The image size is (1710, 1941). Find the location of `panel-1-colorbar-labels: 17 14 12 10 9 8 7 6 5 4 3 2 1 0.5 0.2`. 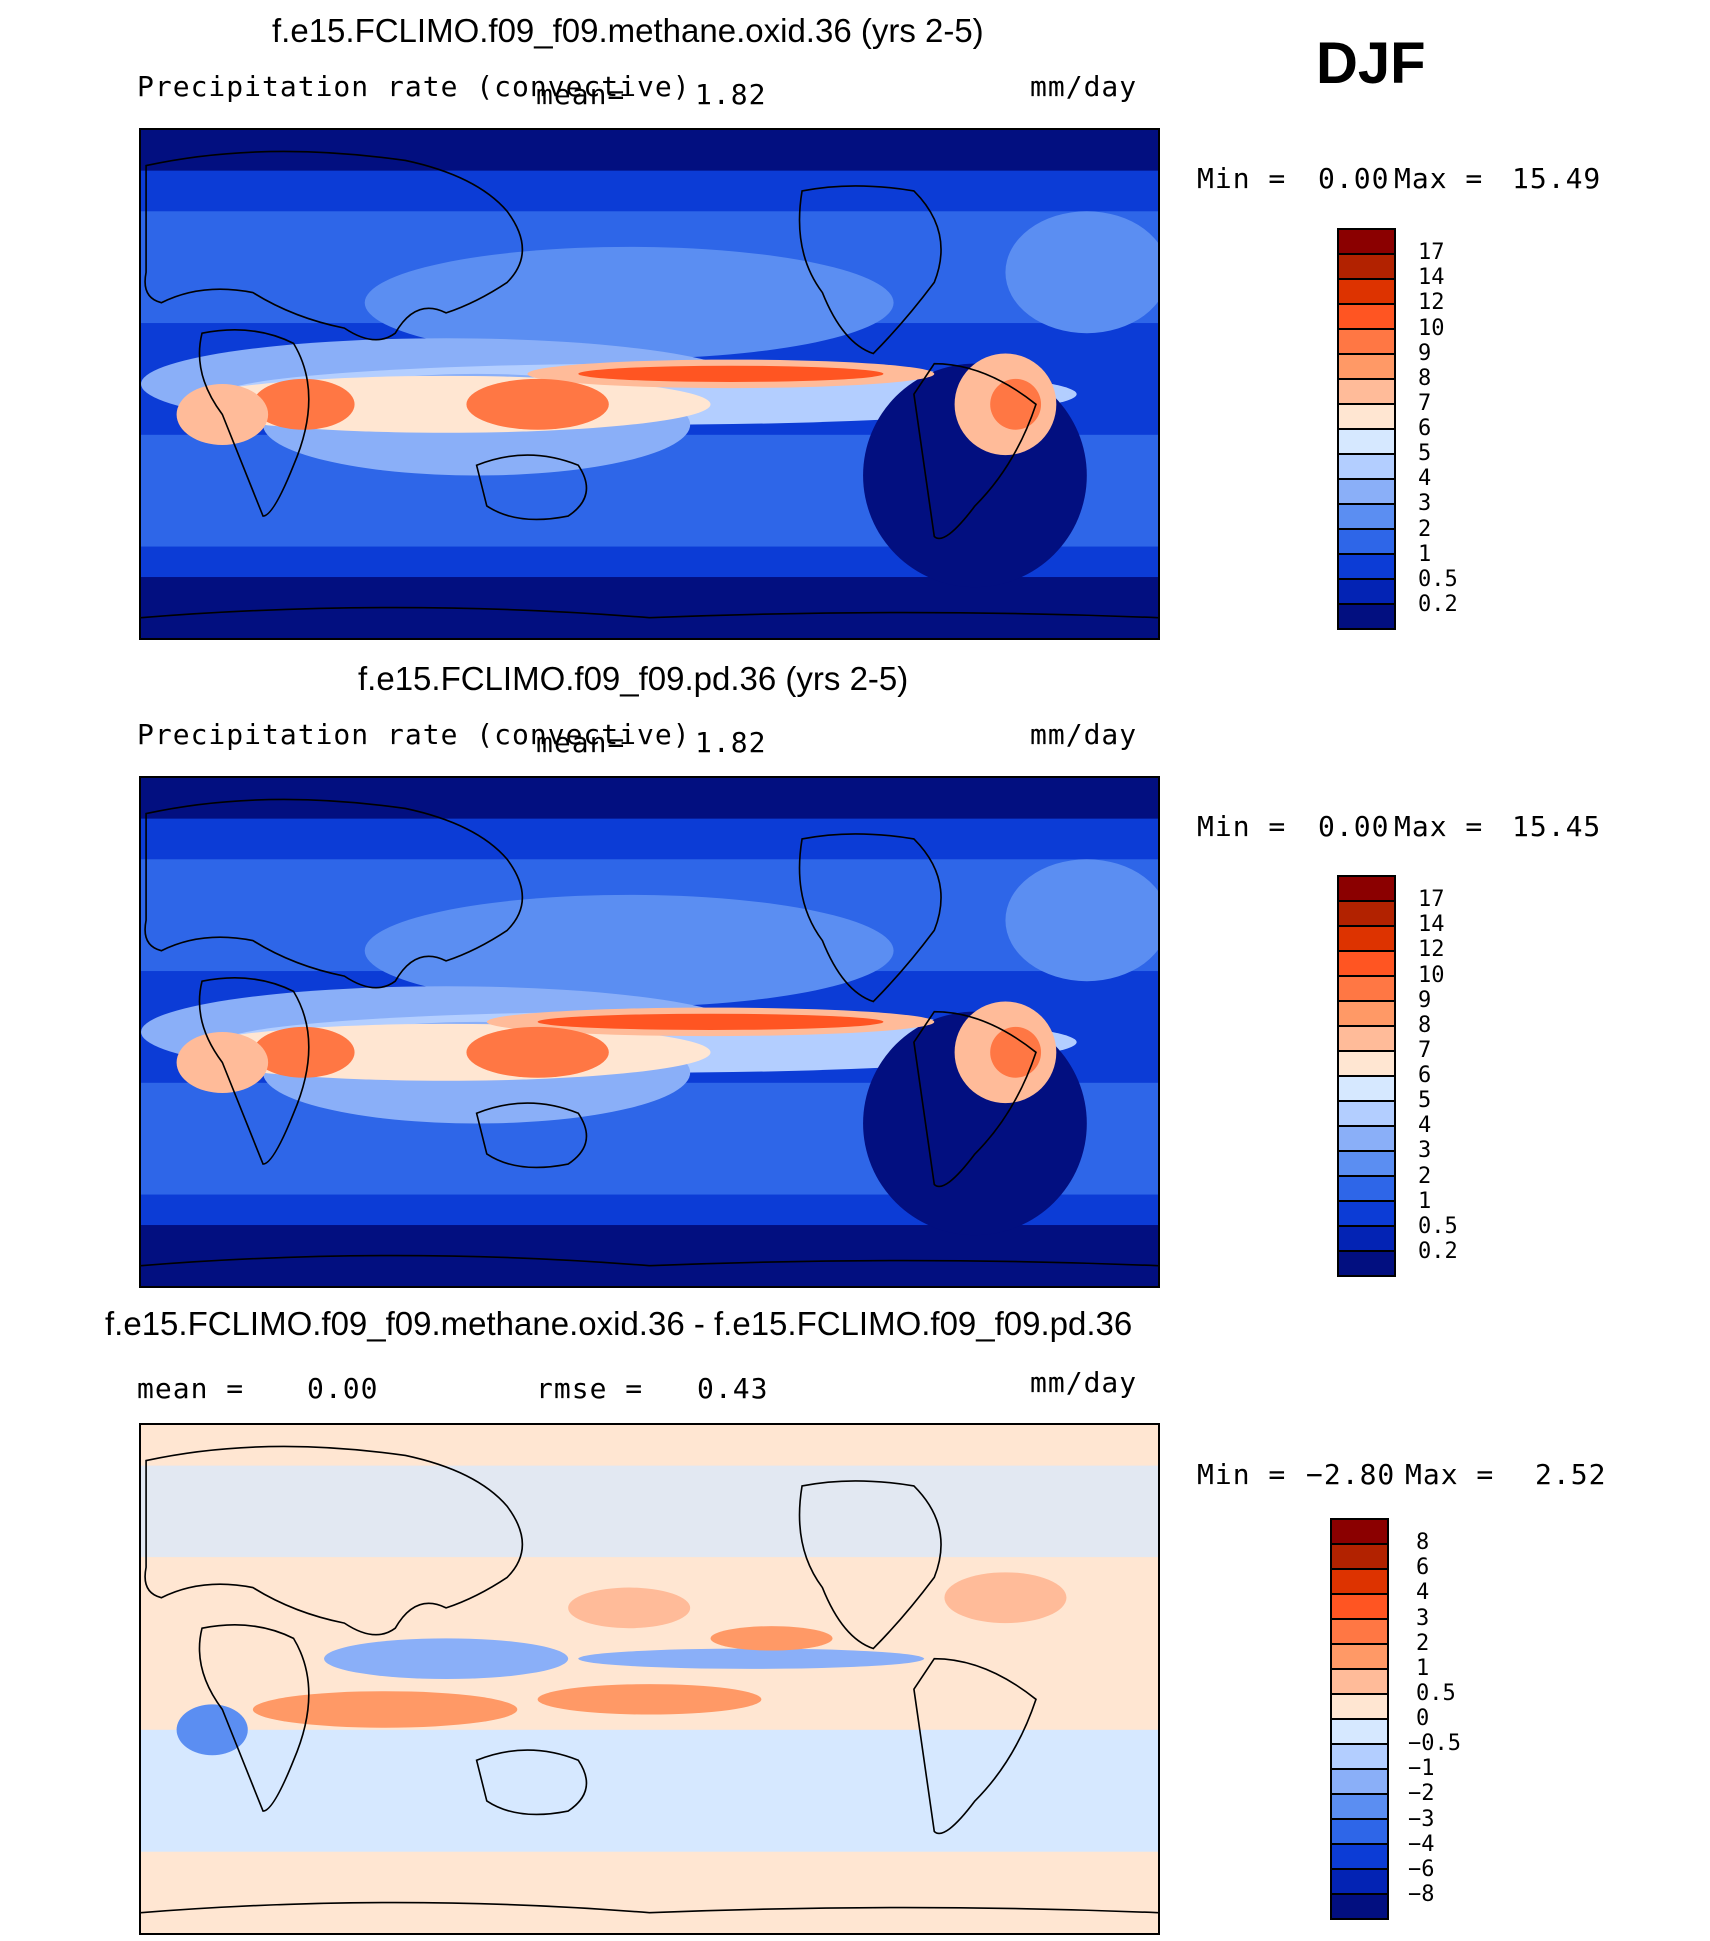

panel-1-colorbar-labels: 17 14 12 10 9 8 7 6 5 4 3 2 1 0.5 0.2 is located at coordinates (1458, 429).